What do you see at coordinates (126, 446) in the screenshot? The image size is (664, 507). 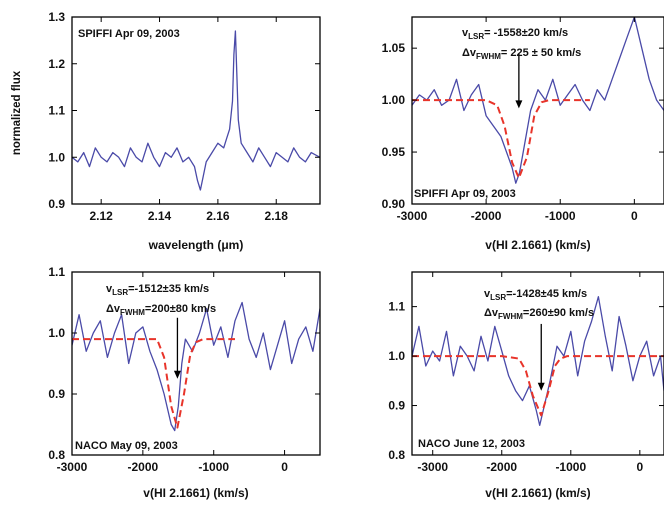 I see `panel-label-3: NACO May 09, 2003` at bounding box center [126, 446].